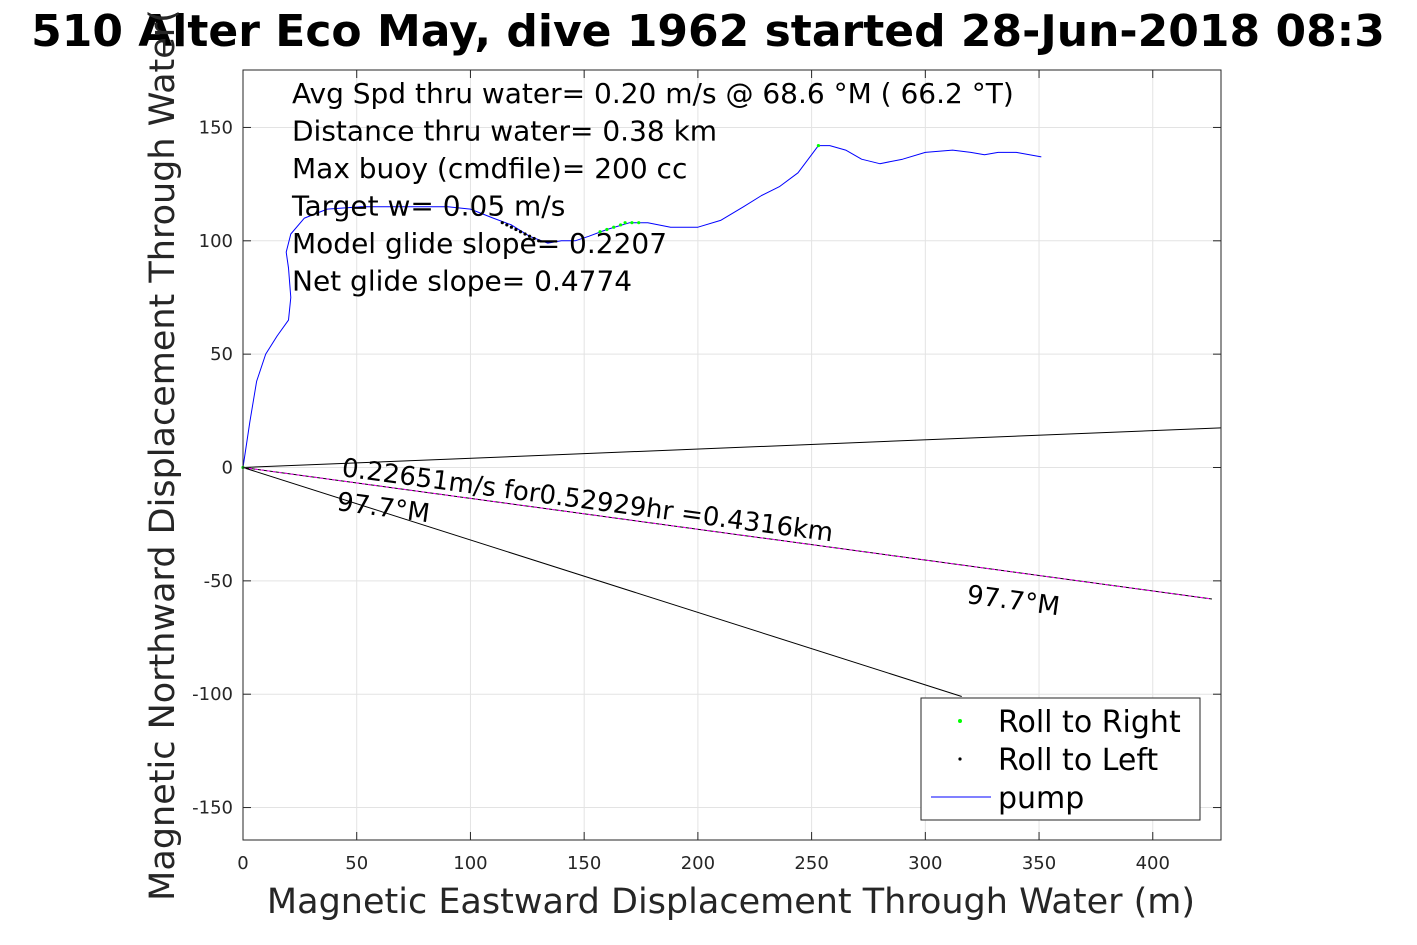 This screenshot has height=945, width=1417. What do you see at coordinates (218, 581) in the screenshot?
I see `y-tick-label: -50` at bounding box center [218, 581].